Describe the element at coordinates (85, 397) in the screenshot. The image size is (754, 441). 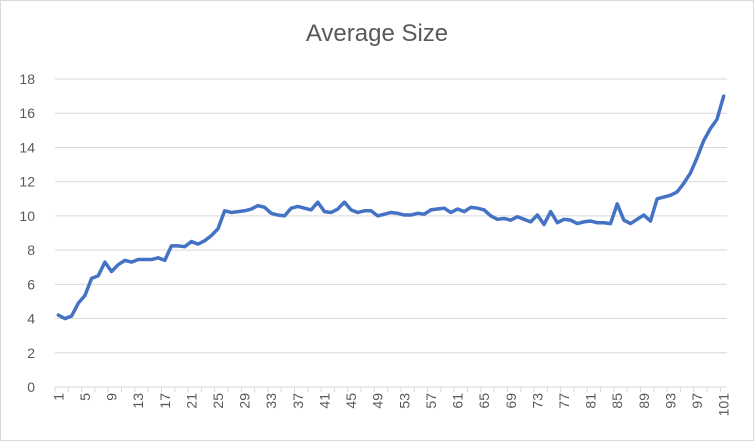
I see `x-tick-label: 5` at that location.